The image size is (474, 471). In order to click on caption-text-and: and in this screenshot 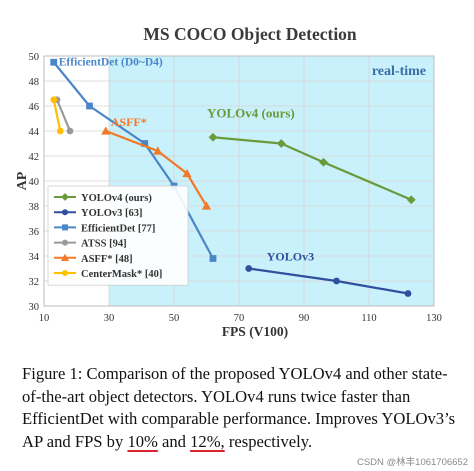, I will do `click(174, 441)`.